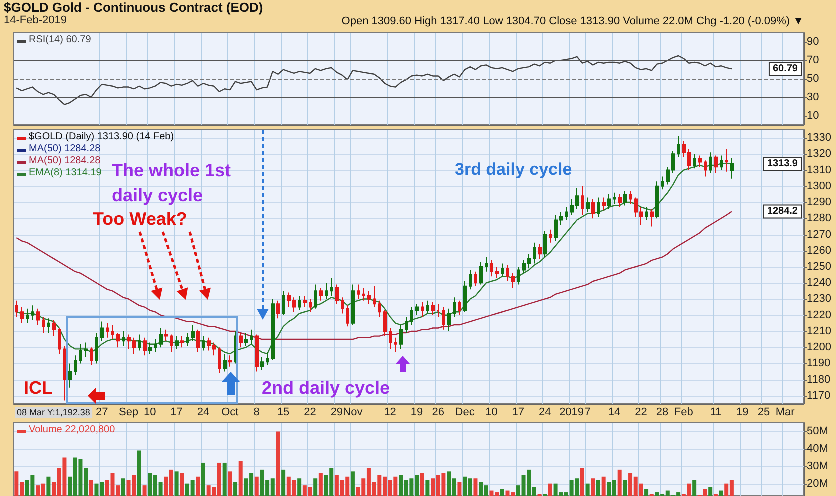  Describe the element at coordinates (817, 449) in the screenshot. I see `y-tick-label: 40M` at that location.